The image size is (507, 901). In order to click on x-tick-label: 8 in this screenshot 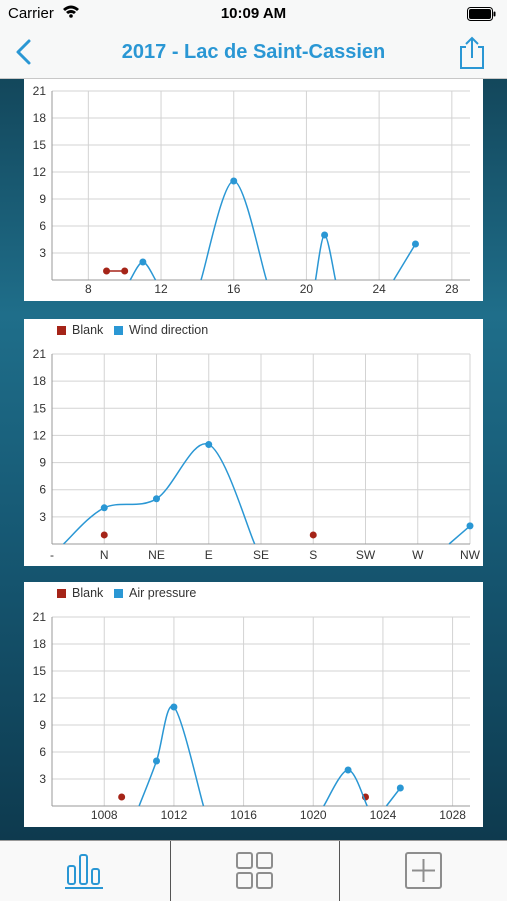, I will do `click(88, 289)`.